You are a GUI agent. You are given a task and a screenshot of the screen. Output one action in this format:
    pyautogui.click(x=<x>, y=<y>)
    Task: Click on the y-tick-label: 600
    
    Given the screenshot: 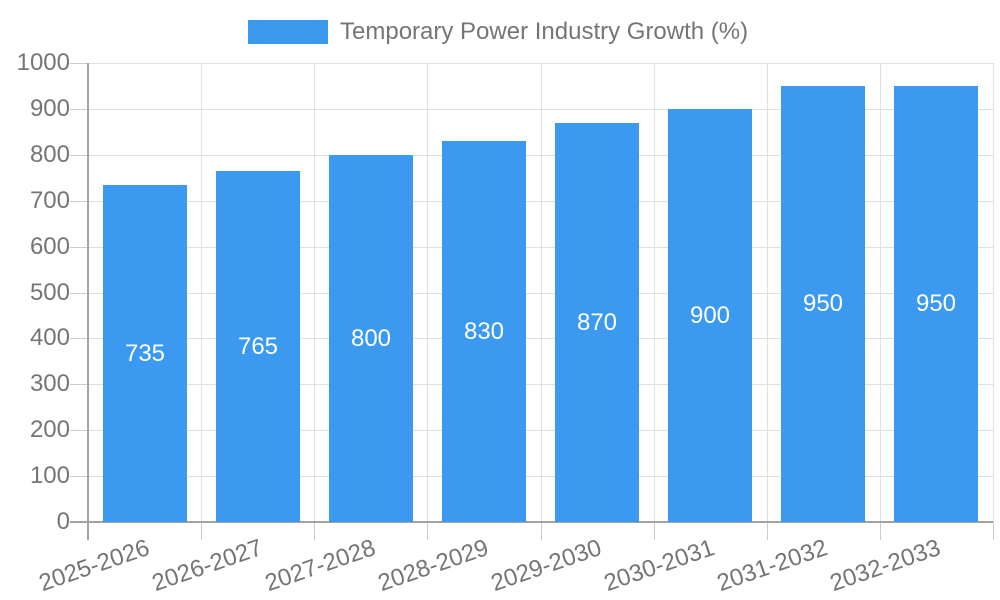 What is the action you would take?
    pyautogui.click(x=49, y=246)
    